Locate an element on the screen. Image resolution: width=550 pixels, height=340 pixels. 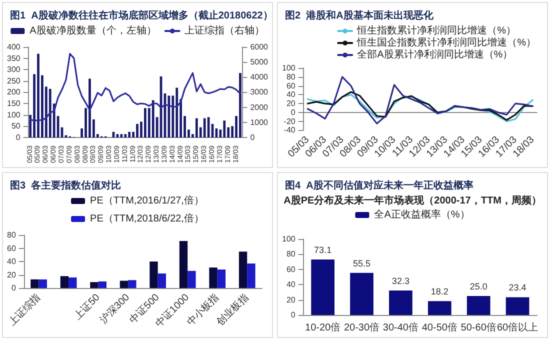
legend-label: PE（TTM,2016/1/27,倍） is located at coordinates (147, 200).